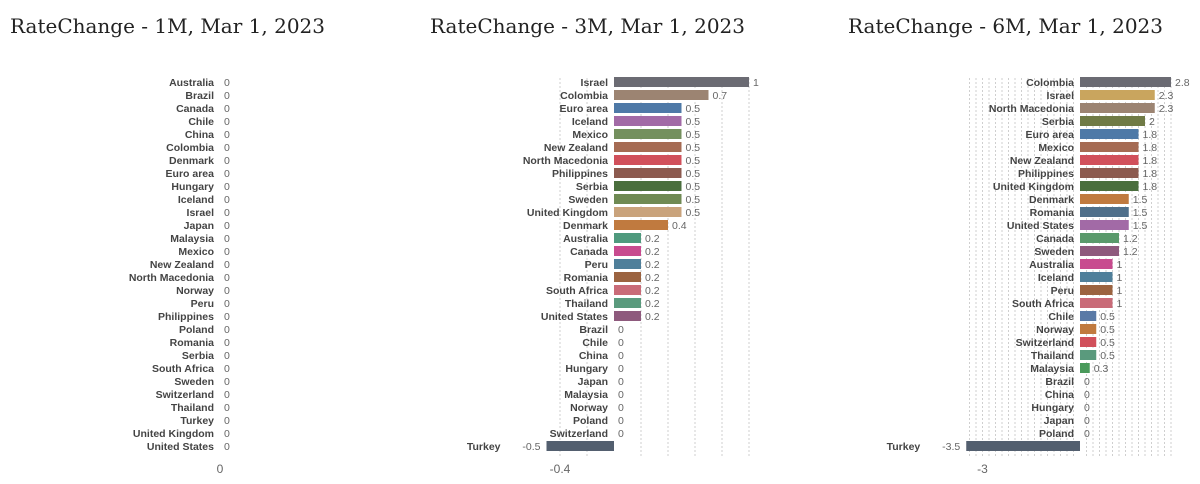 Image resolution: width=1200 pixels, height=484 pixels. I want to click on category-label: Japan, so click(1059, 421).